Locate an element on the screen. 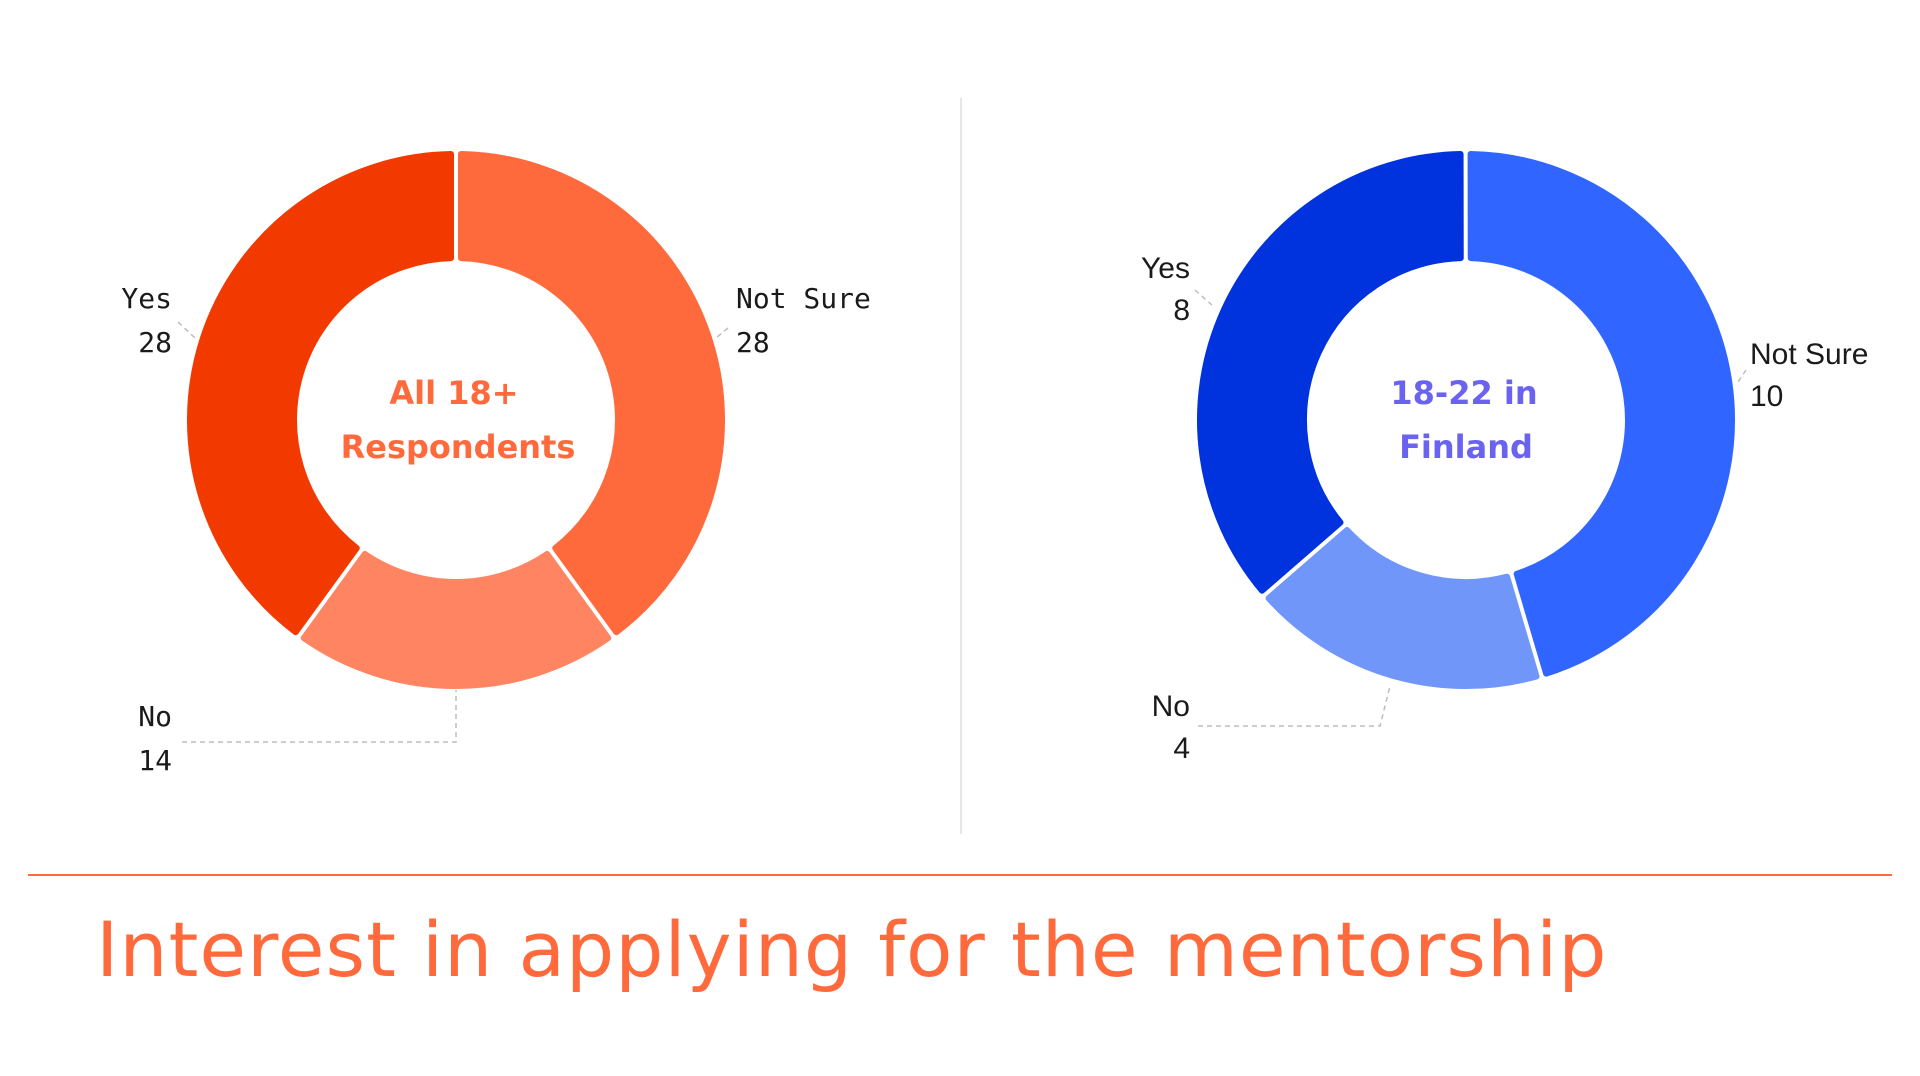  center-title-line-1: All 18+ is located at coordinates (453, 393).